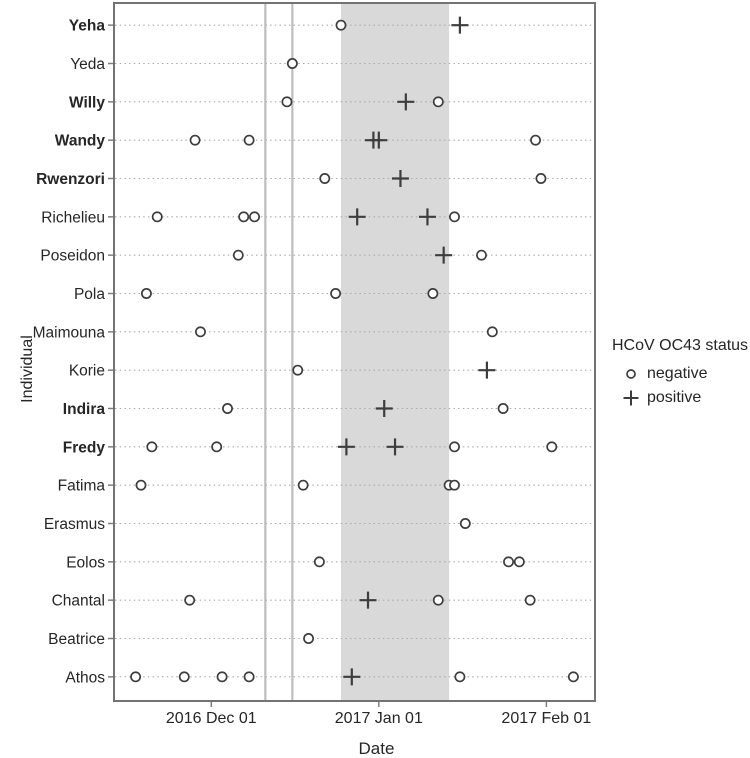 The height and width of the screenshot is (758, 750). I want to click on y-axis-tick-label: Chantal, so click(78, 601).